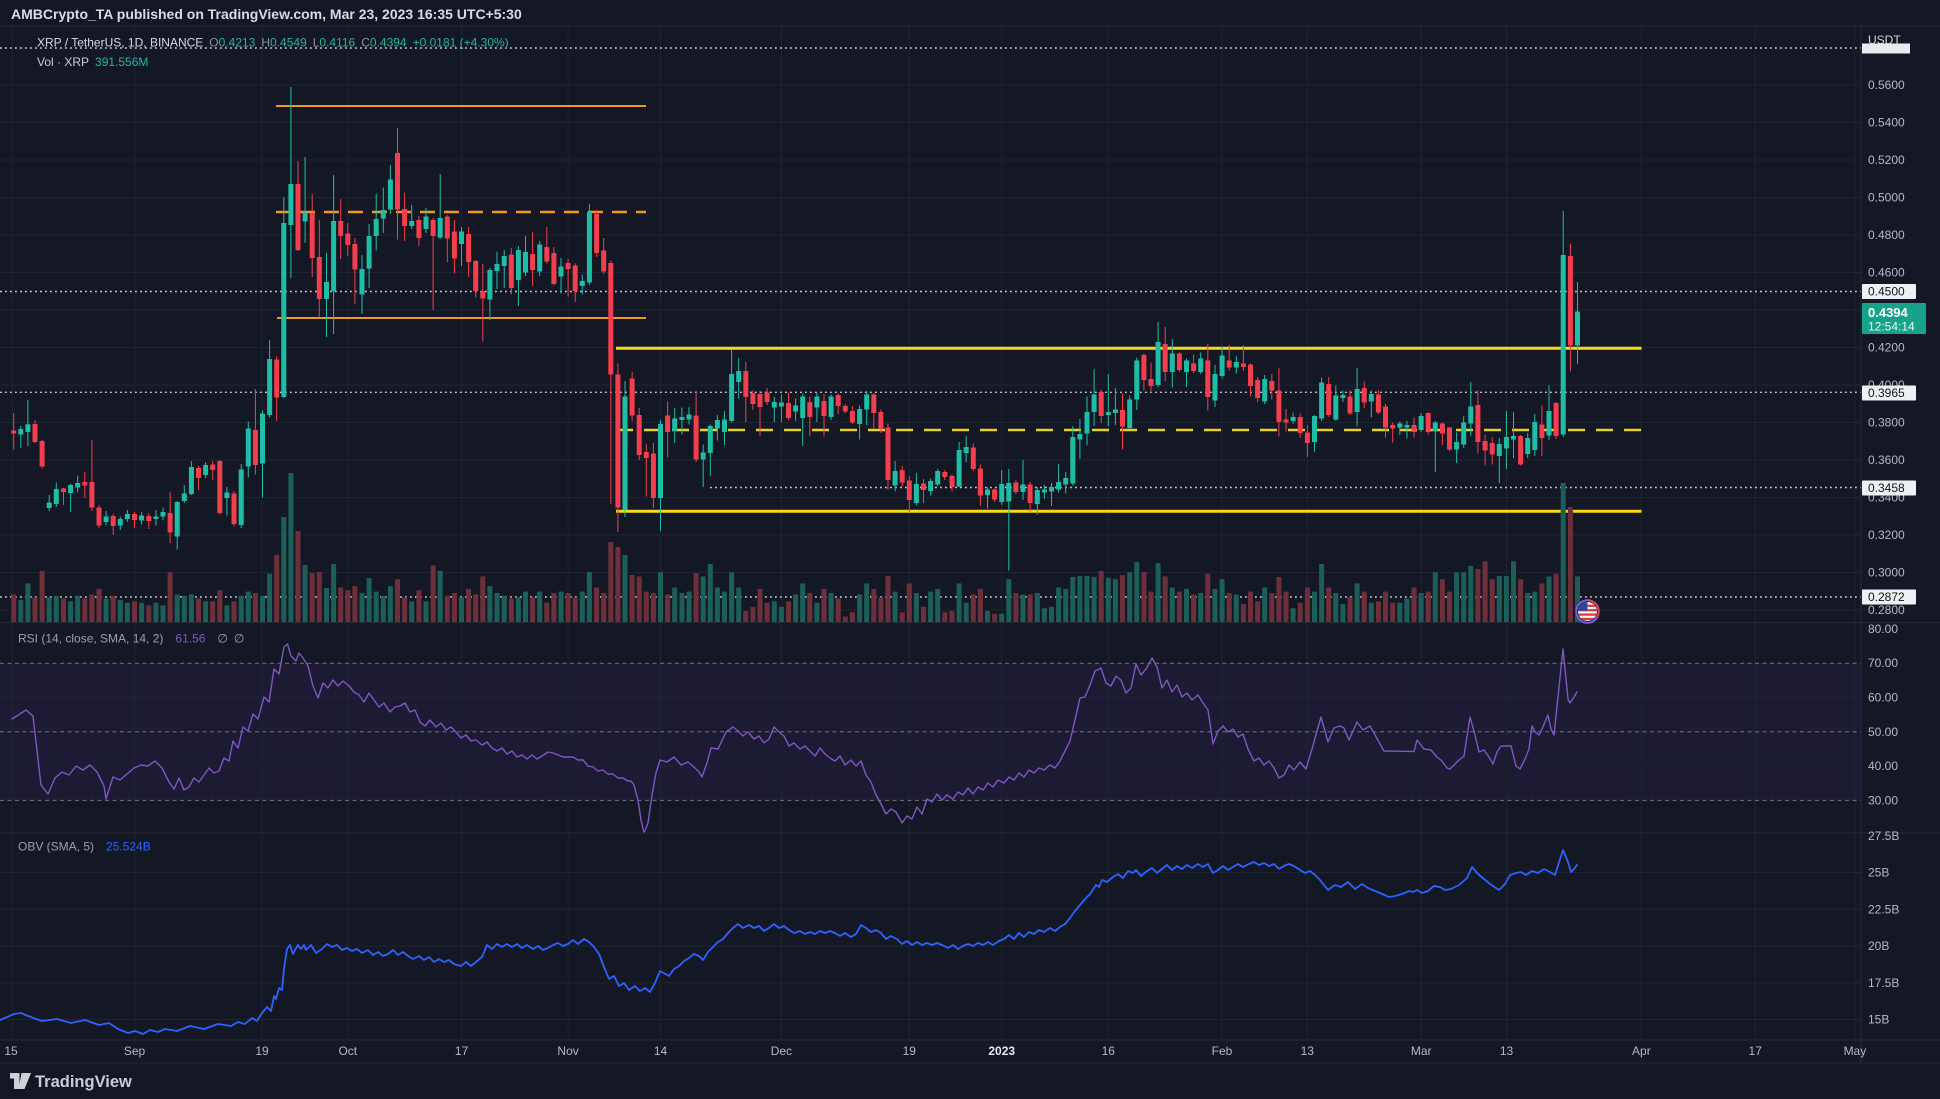  Describe the element at coordinates (1883, 909) in the screenshot. I see `svg-text: 22.5B` at that location.